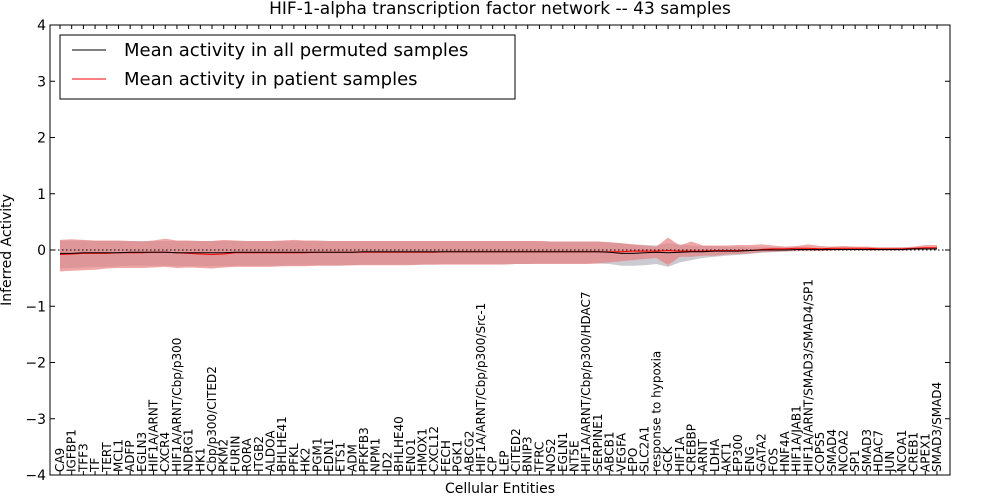 This screenshot has height=500, width=1000. Describe the element at coordinates (41, 139) in the screenshot. I see `y-tick-label: 2` at that location.